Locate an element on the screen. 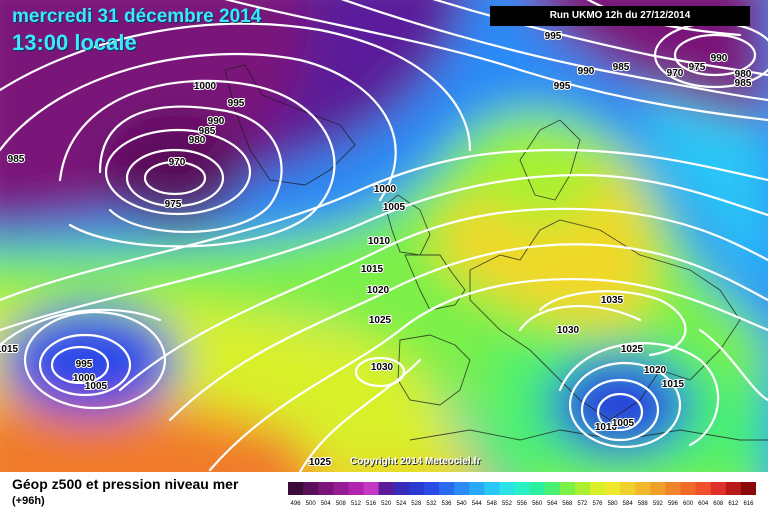 Image resolution: width=768 pixels, height=512 pixels. scale-tick-label: 572 is located at coordinates (582, 504).